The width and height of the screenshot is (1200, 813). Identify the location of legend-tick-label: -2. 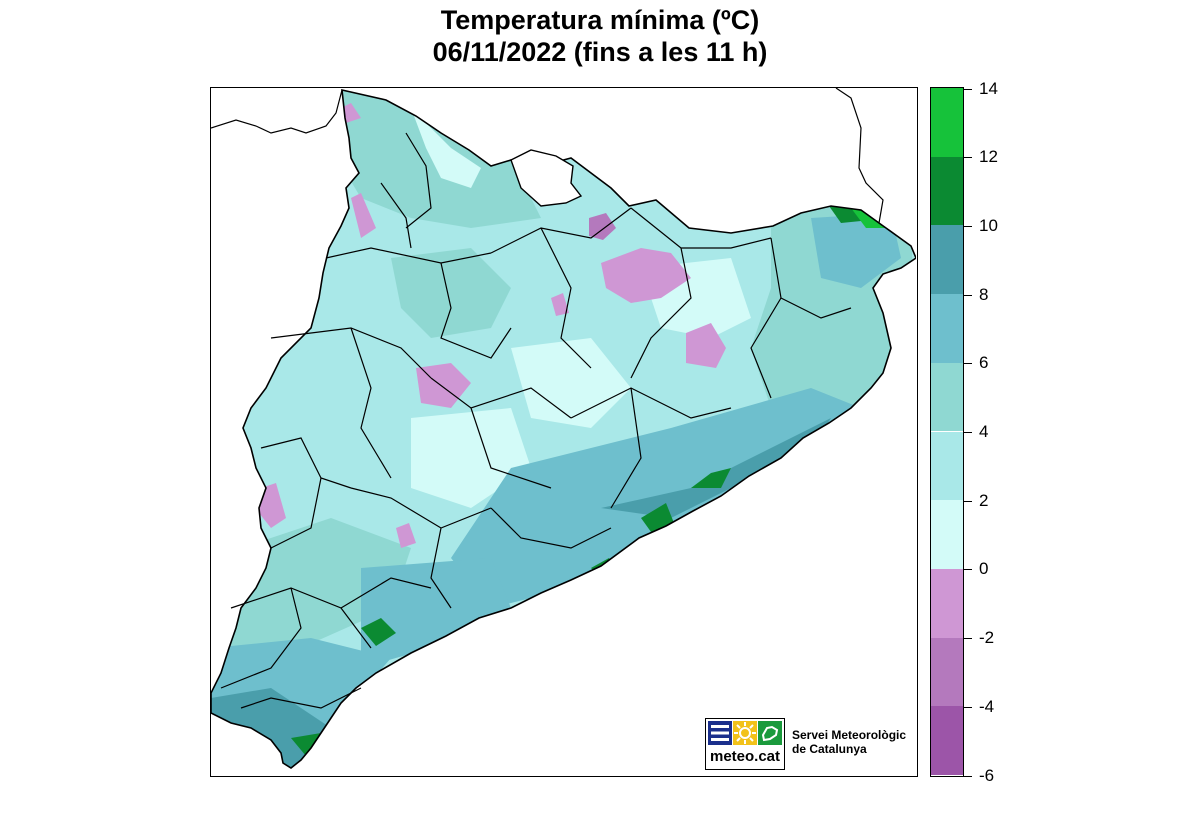
(987, 638).